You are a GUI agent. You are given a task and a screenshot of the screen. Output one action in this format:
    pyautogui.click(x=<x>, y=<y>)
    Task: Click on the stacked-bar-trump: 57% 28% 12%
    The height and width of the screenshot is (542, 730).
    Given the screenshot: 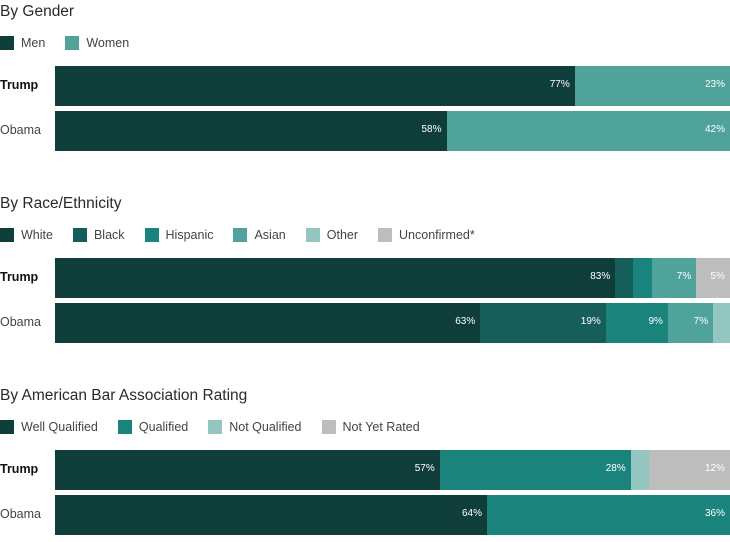 What is the action you would take?
    pyautogui.click(x=392, y=470)
    